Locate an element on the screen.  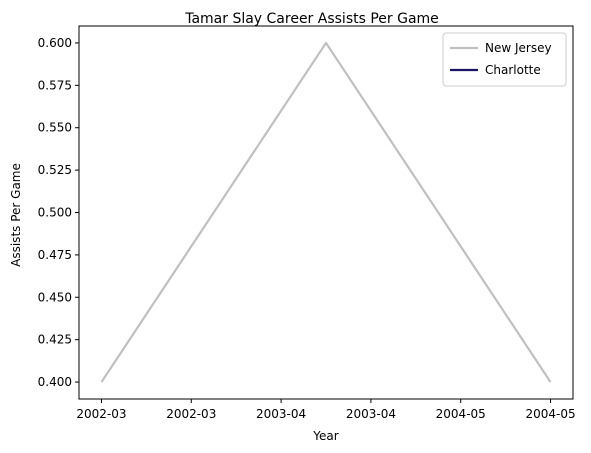
y-tick-label: 0.500 is located at coordinates (55, 213).